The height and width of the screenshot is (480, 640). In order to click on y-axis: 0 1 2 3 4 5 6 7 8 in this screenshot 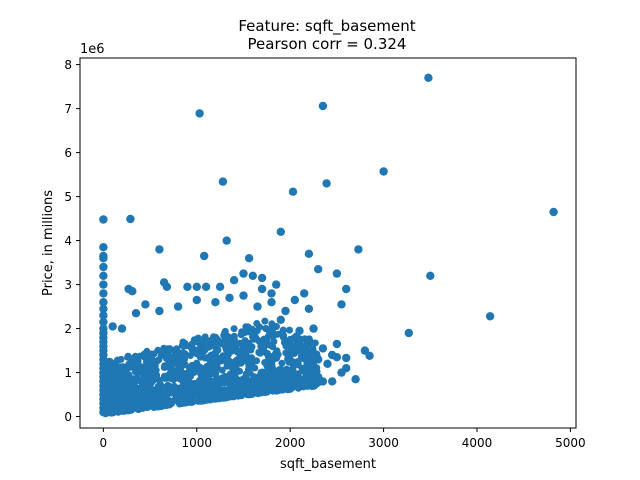, I will do `click(72, 241)`.